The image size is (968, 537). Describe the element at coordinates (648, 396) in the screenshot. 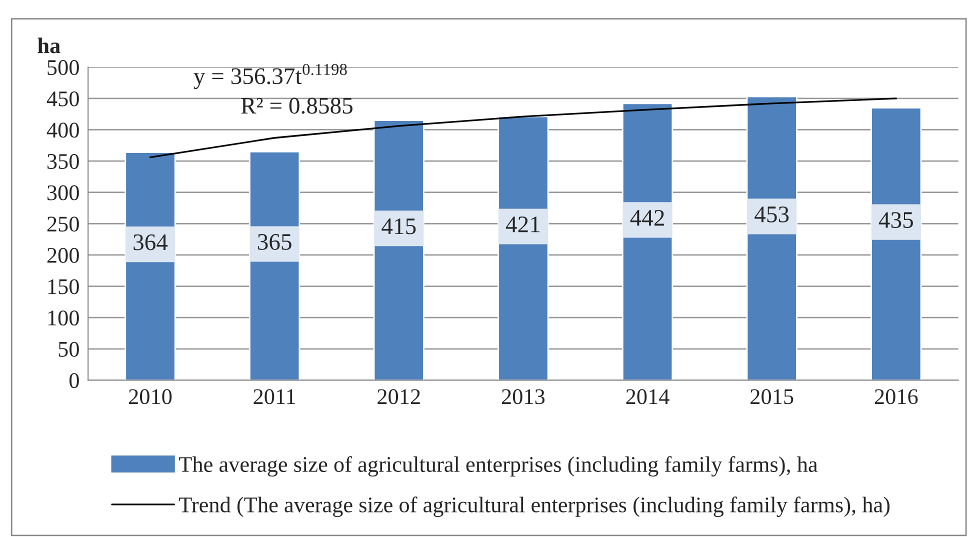

I see `x-tick-label: 2014` at that location.